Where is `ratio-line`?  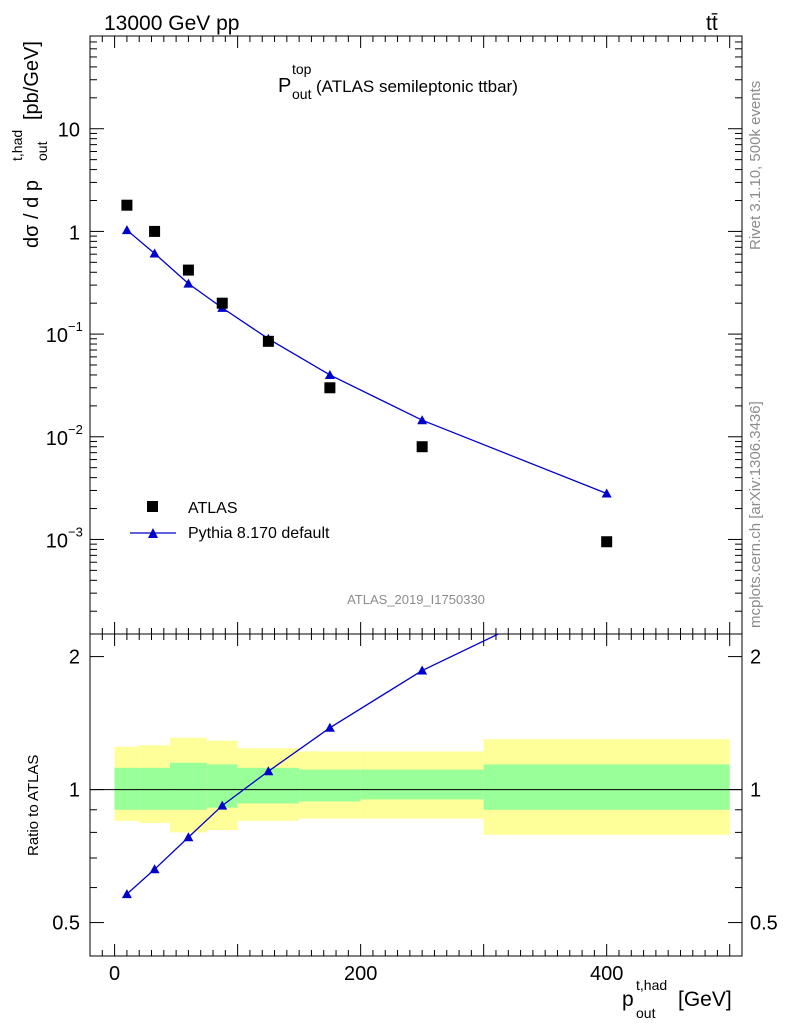
ratio-line is located at coordinates (313, 764).